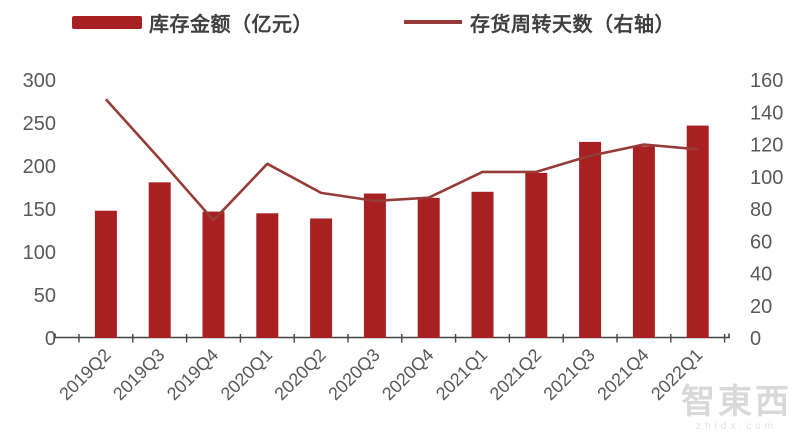 The width and height of the screenshot is (800, 442). I want to click on y-axis-left-tick-label: 50, so click(45, 296).